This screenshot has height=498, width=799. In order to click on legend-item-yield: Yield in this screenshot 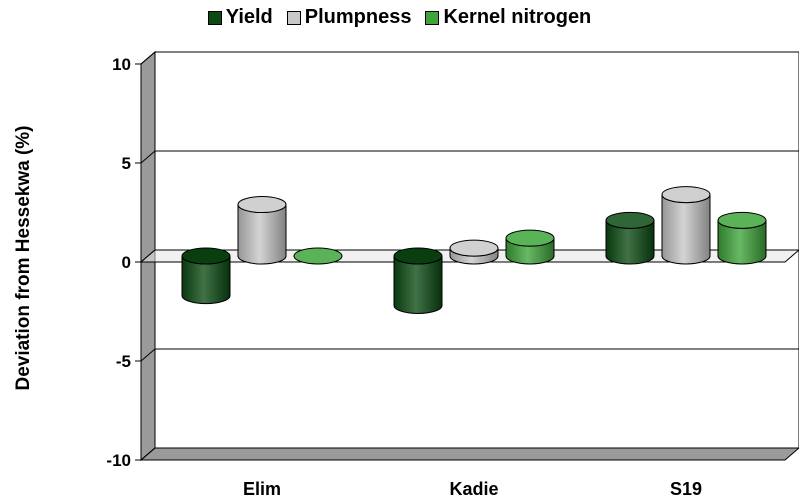, I will do `click(240, 17)`.